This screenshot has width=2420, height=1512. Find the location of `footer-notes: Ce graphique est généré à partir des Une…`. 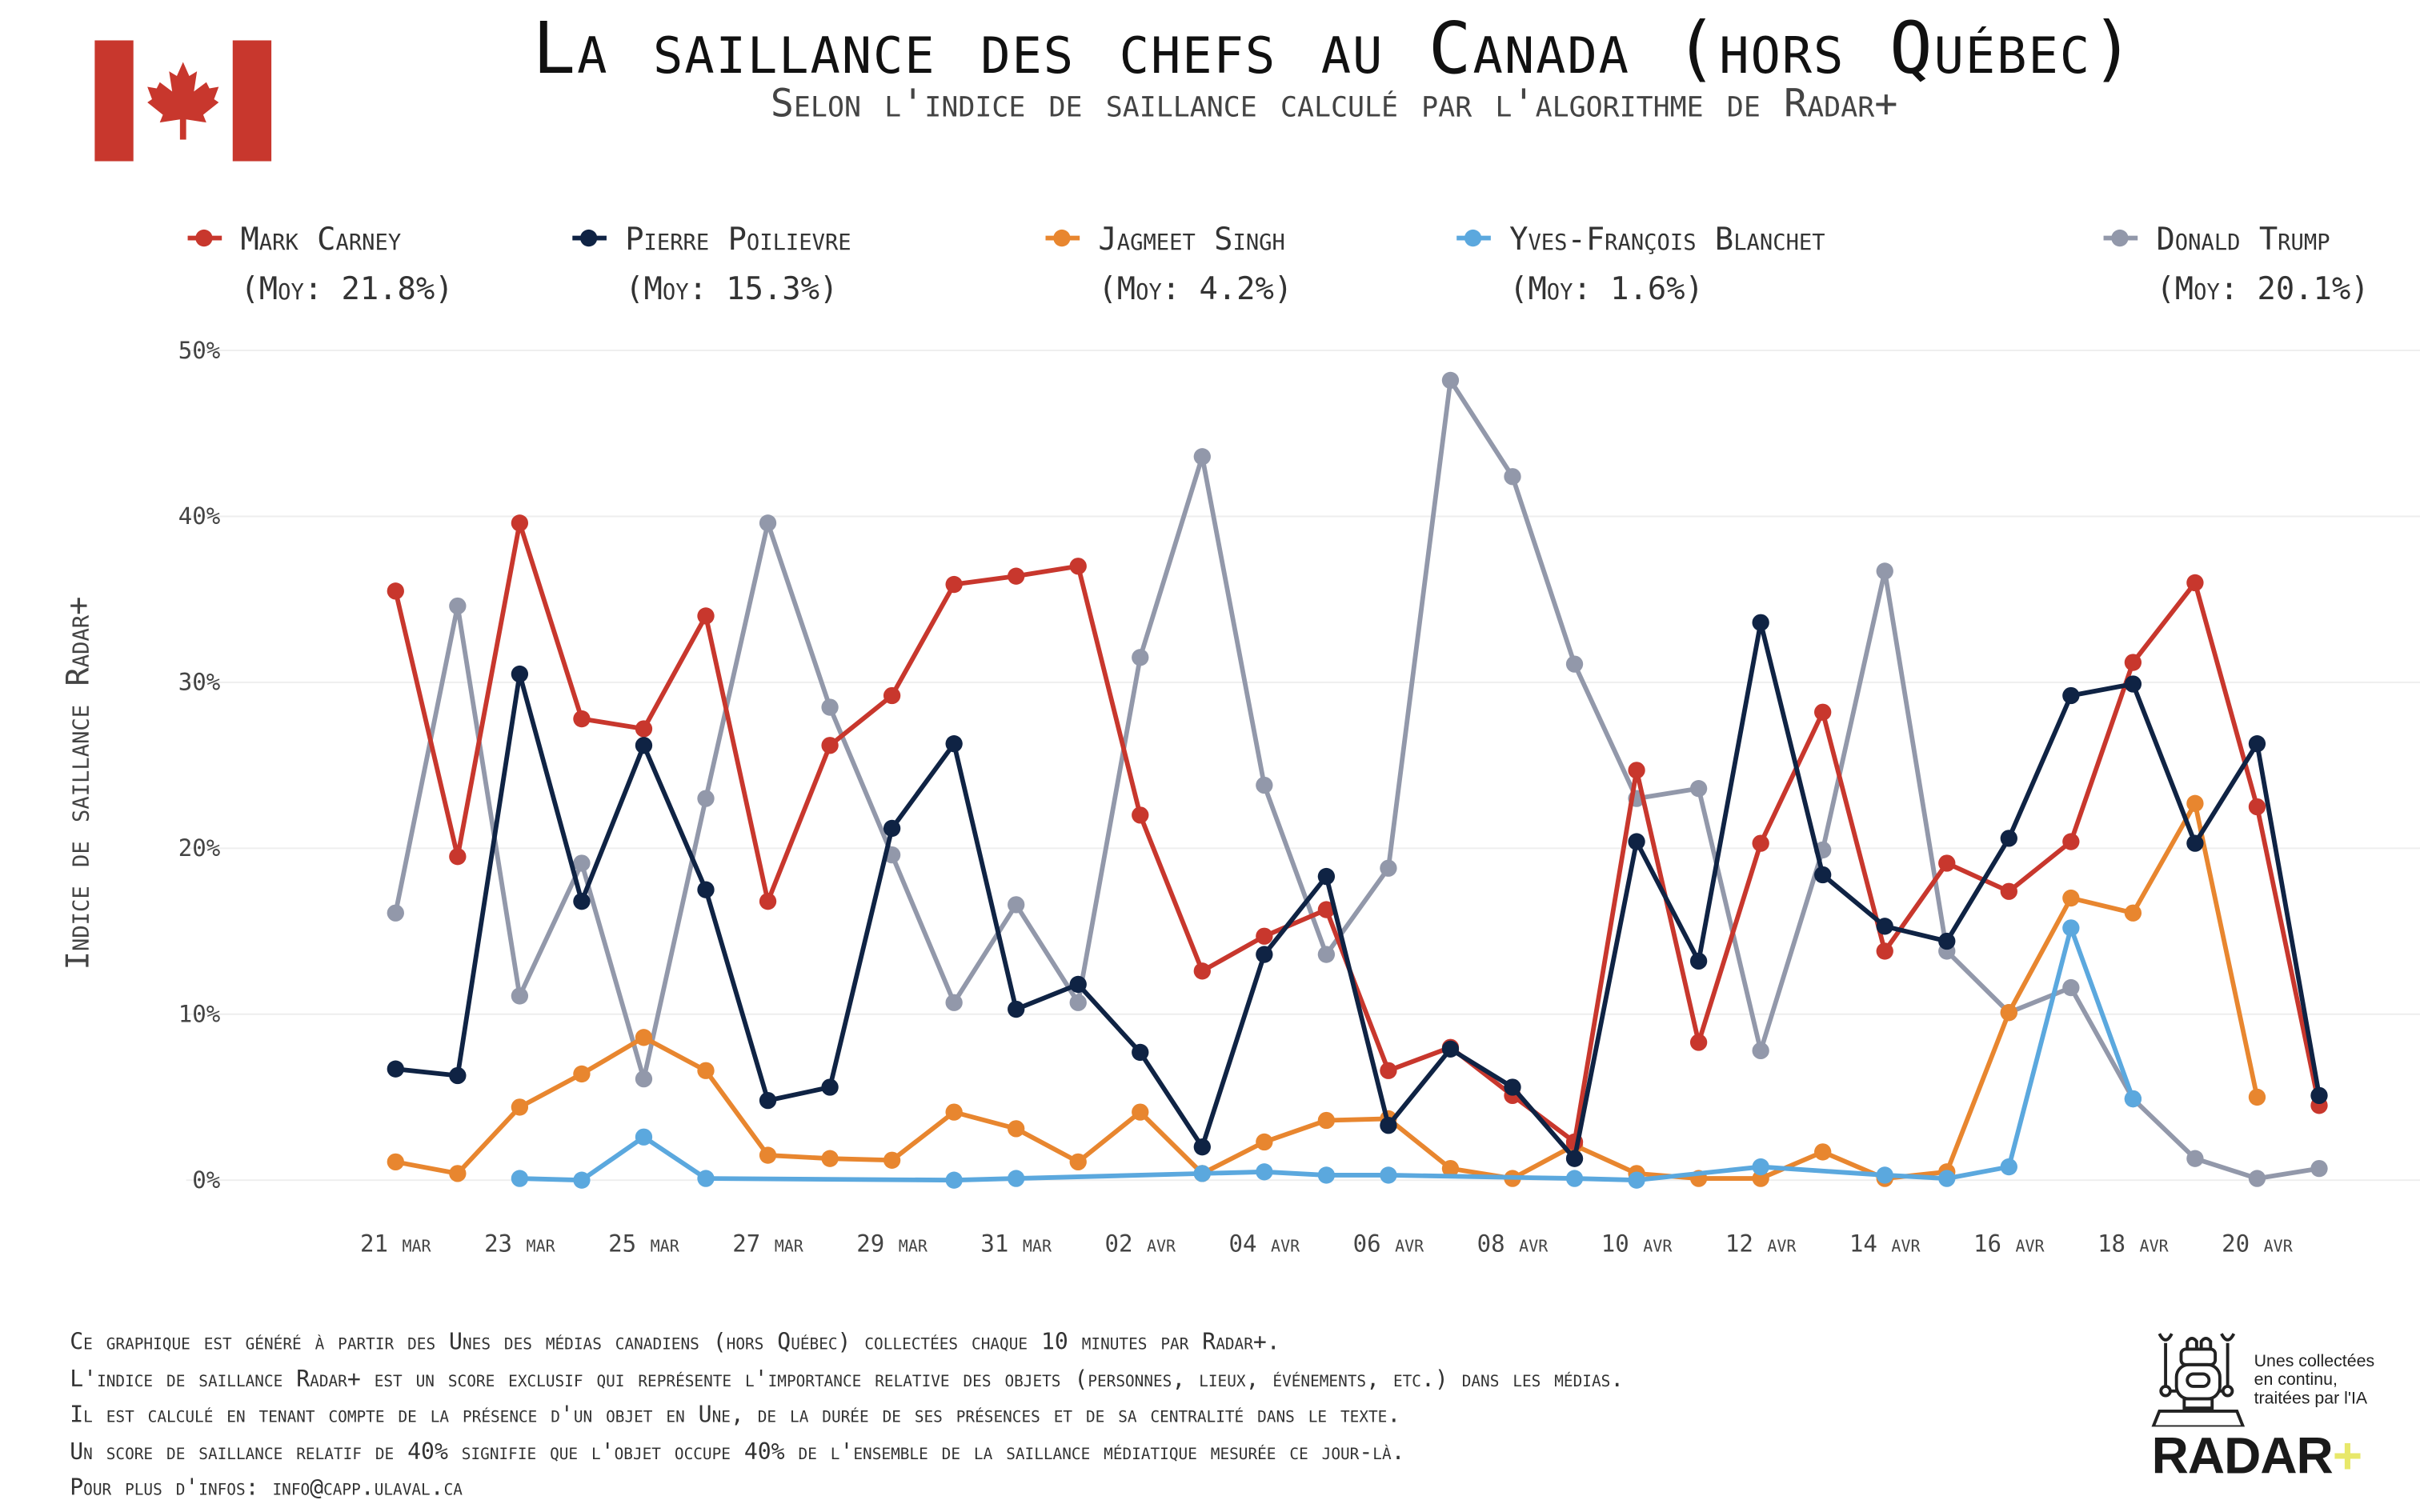

footer-notes: Ce graphique est généré à partir des Une… is located at coordinates (847, 1417).